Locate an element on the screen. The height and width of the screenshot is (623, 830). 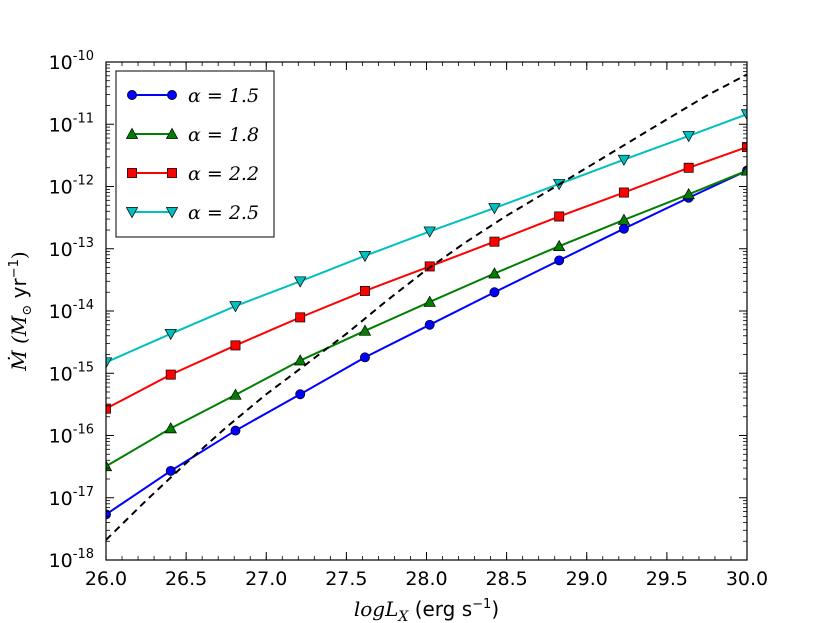
y-tick-label: 10-16 is located at coordinates (71, 435).